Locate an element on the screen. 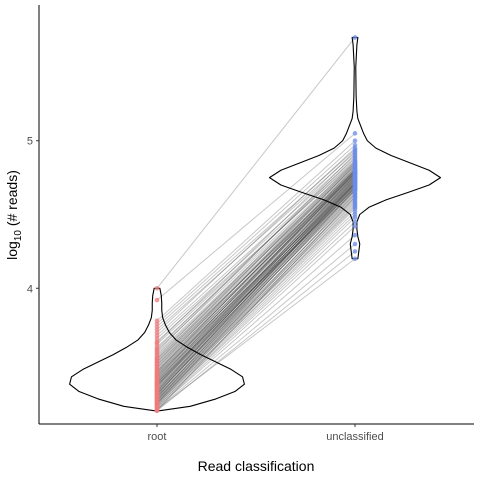  y-tick-label: 4 is located at coordinates (30, 289).